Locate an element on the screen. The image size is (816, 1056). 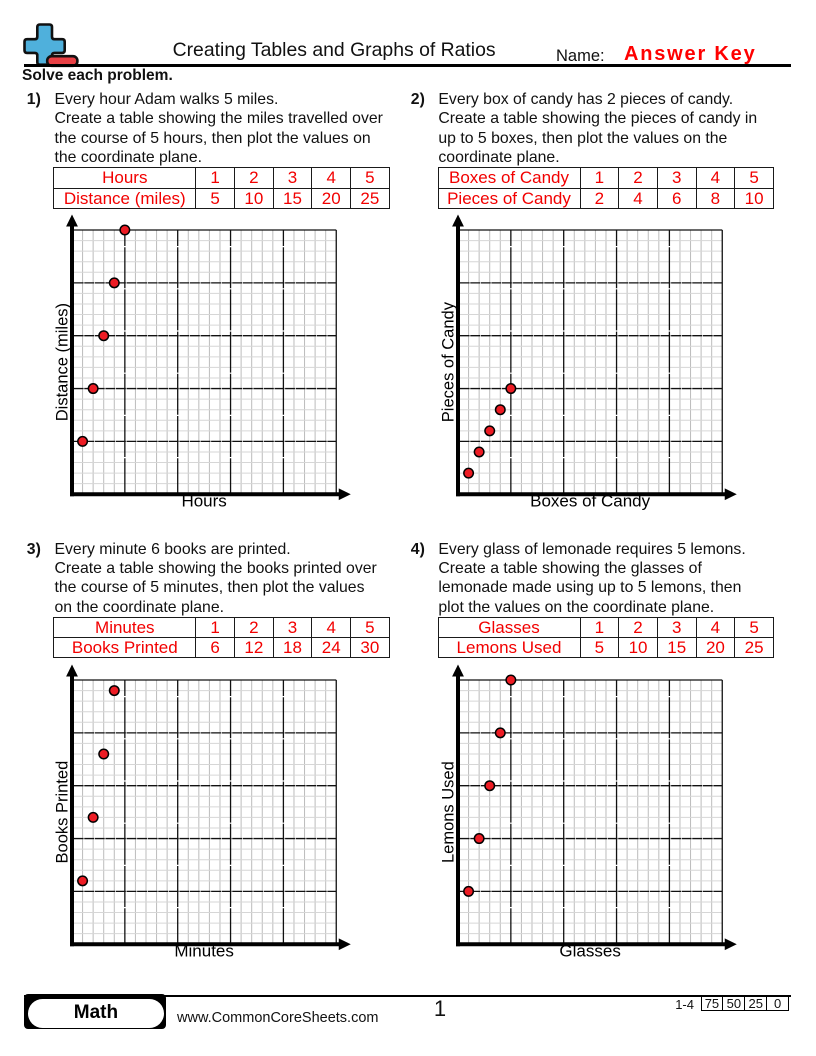
svg-text: Hours is located at coordinates (204, 500).